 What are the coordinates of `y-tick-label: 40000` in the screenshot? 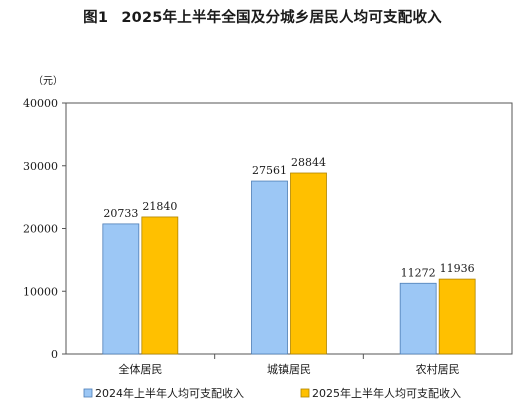 It's located at (40, 103).